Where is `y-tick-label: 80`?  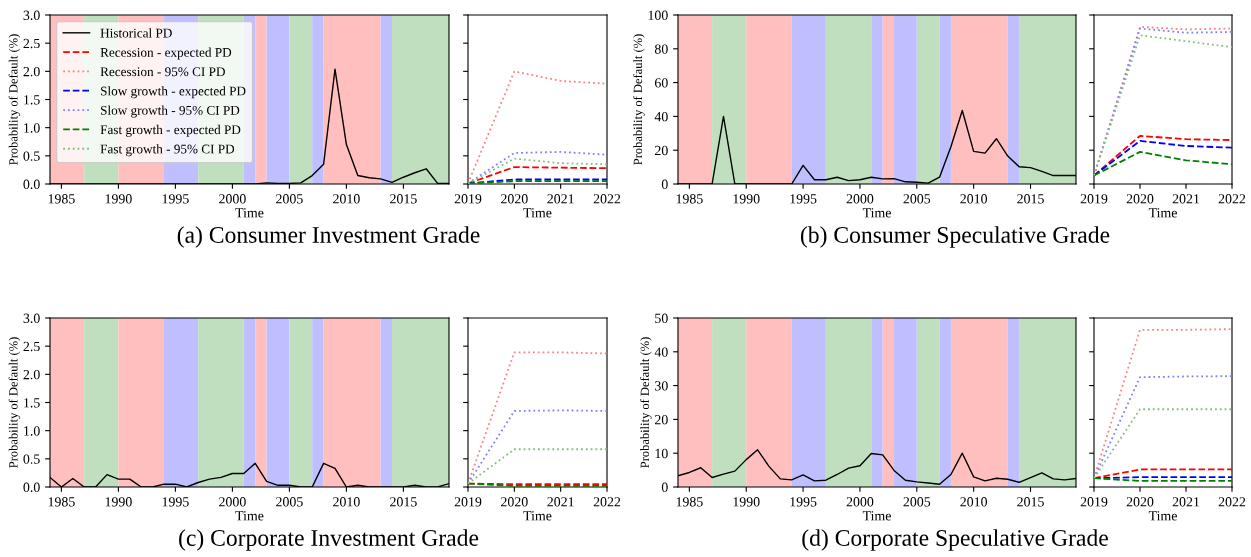 y-tick-label: 80 is located at coordinates (661, 49).